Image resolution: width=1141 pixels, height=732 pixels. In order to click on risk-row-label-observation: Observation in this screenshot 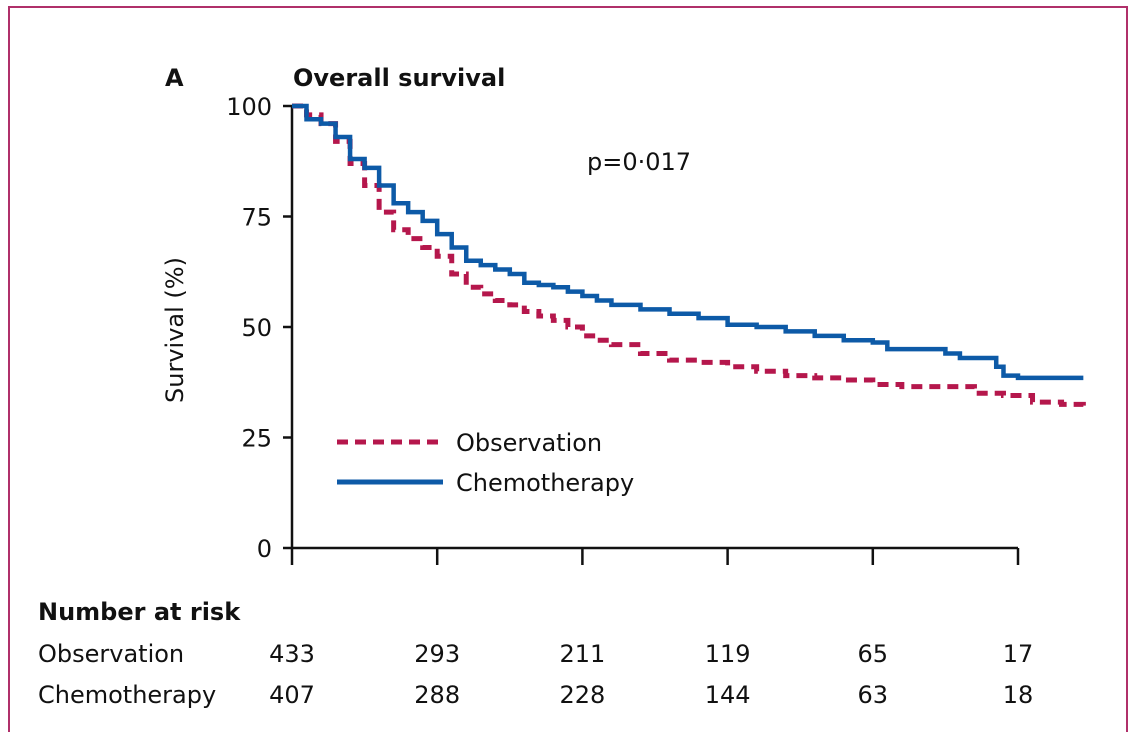, I will do `click(111, 654)`.